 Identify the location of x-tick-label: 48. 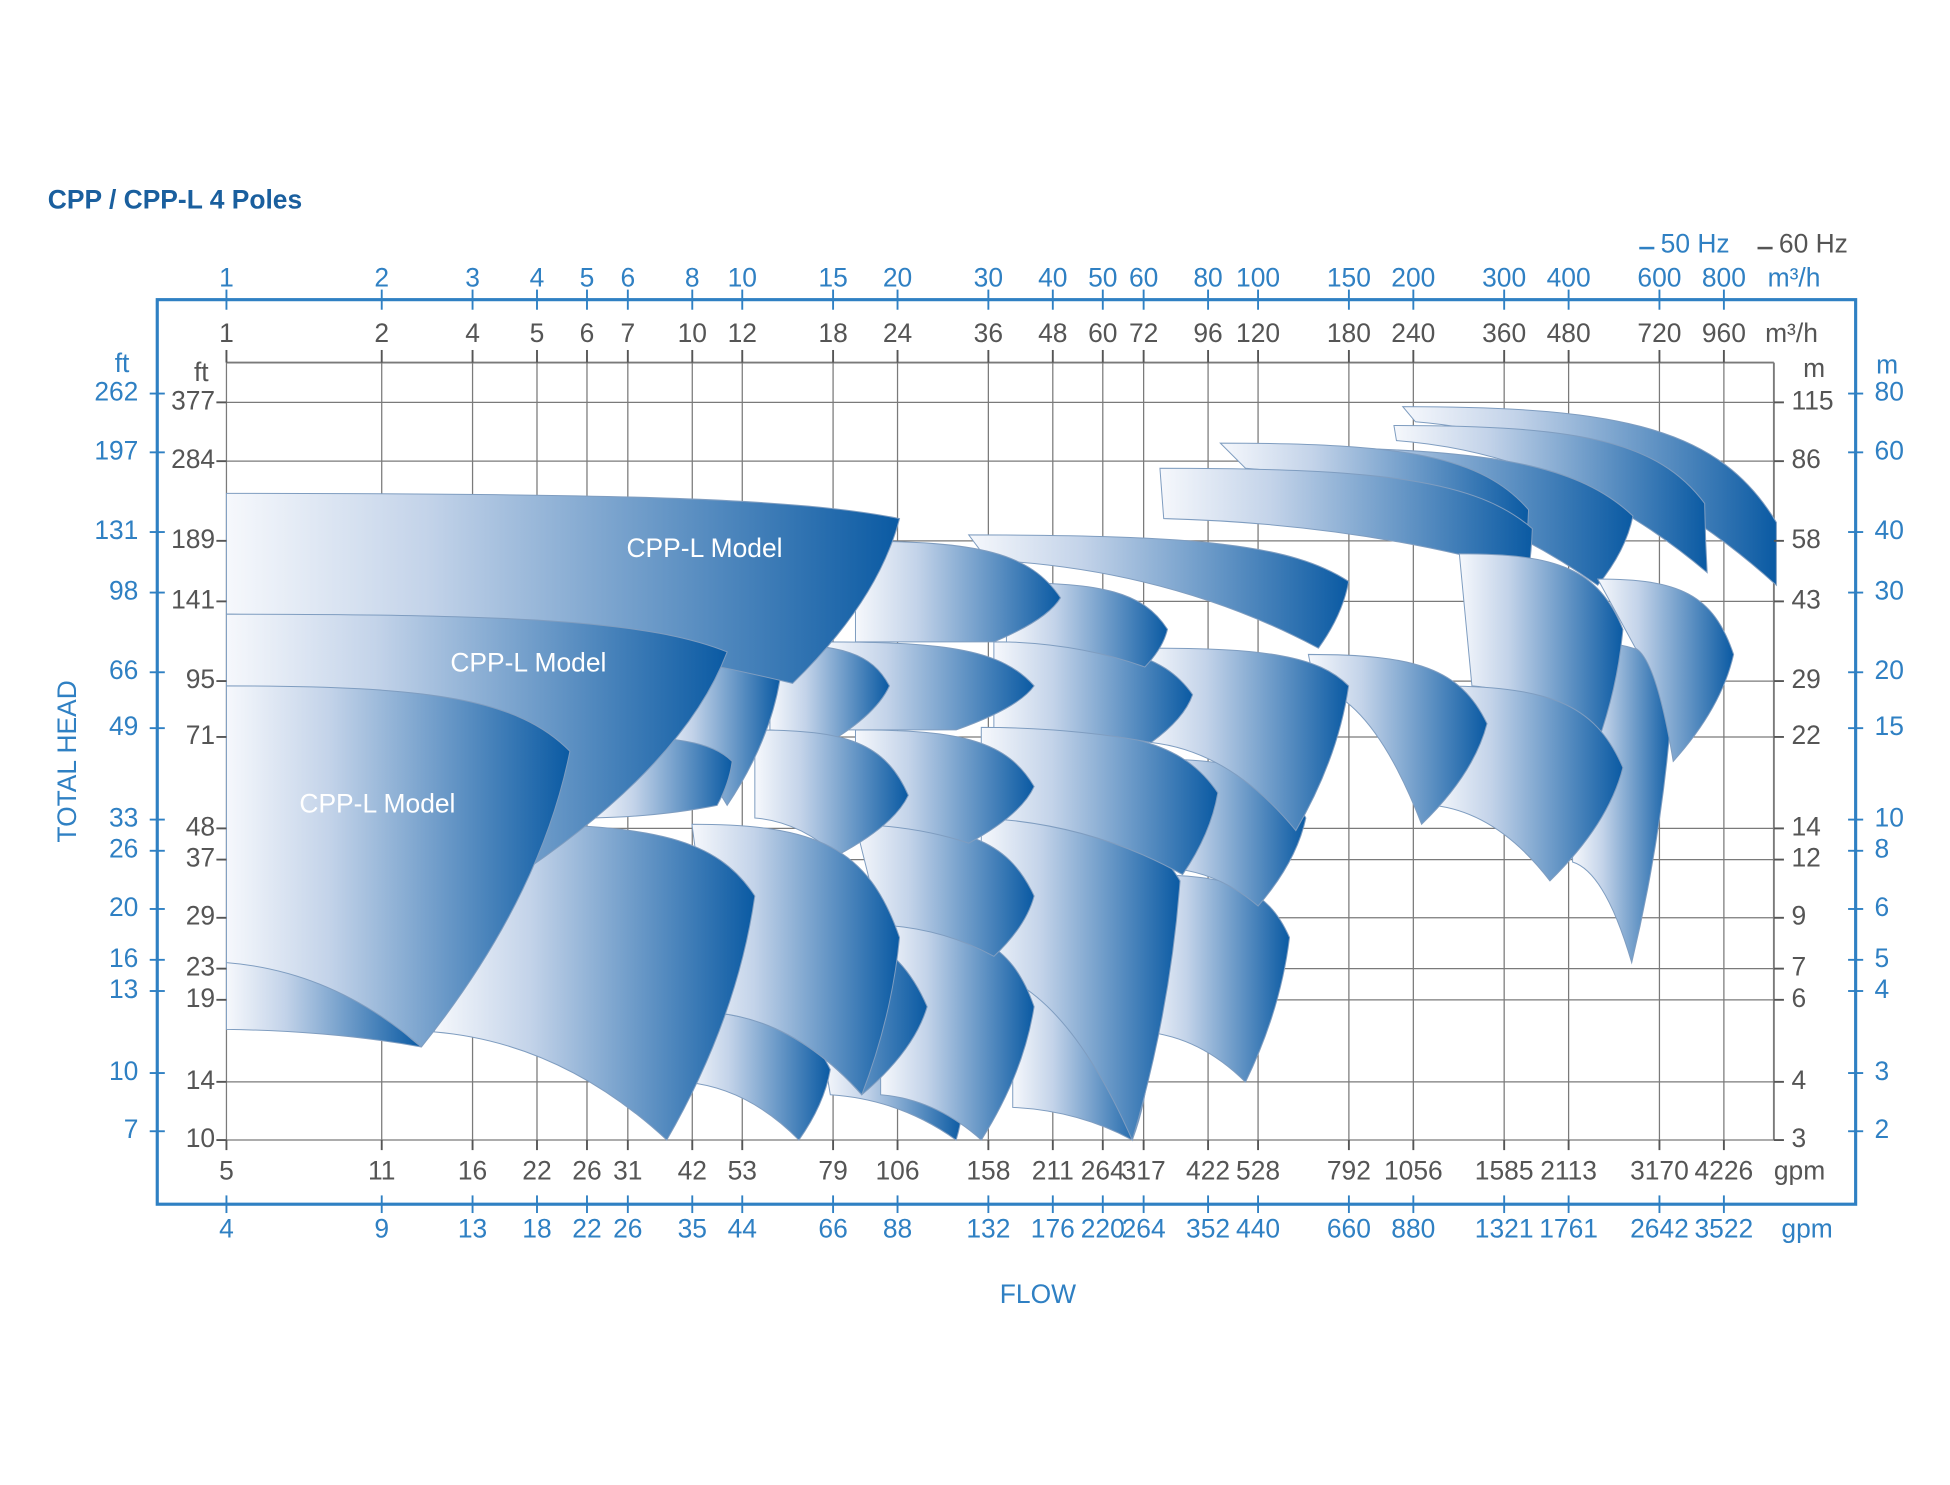
(1052, 333).